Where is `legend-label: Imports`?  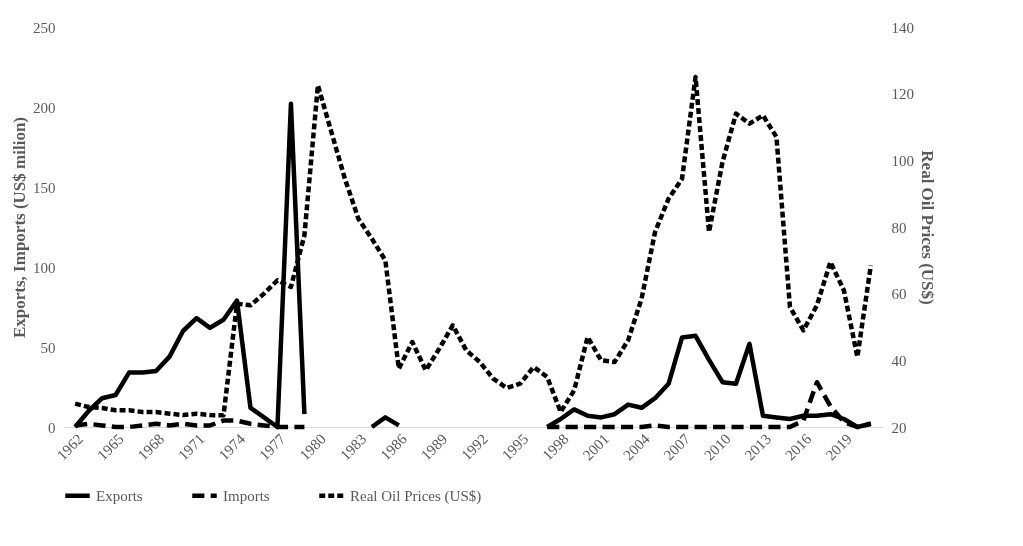
legend-label: Imports is located at coordinates (246, 495).